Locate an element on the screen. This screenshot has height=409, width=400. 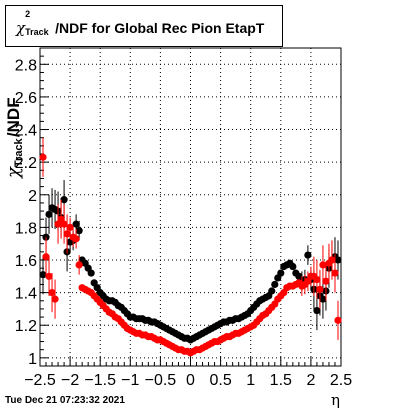
x-tick-label: 0.5 is located at coordinates (220, 380).